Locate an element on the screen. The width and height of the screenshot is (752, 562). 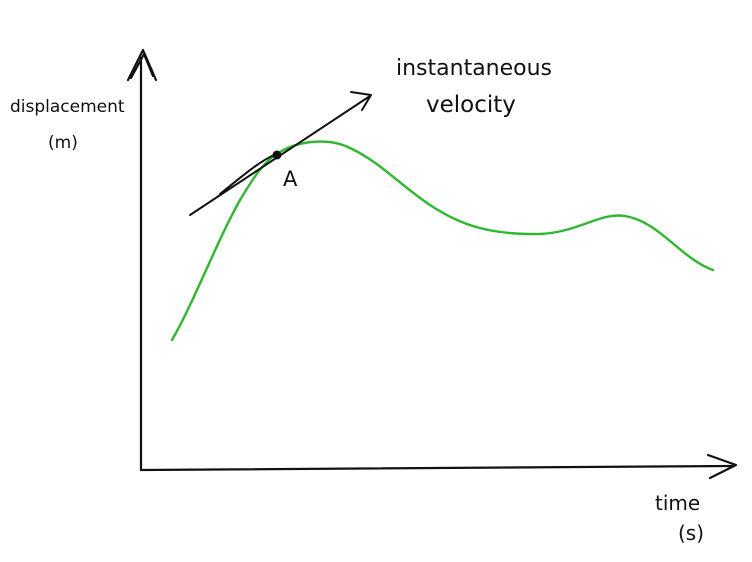
tangent-arrowhead is located at coordinates (361, 101).